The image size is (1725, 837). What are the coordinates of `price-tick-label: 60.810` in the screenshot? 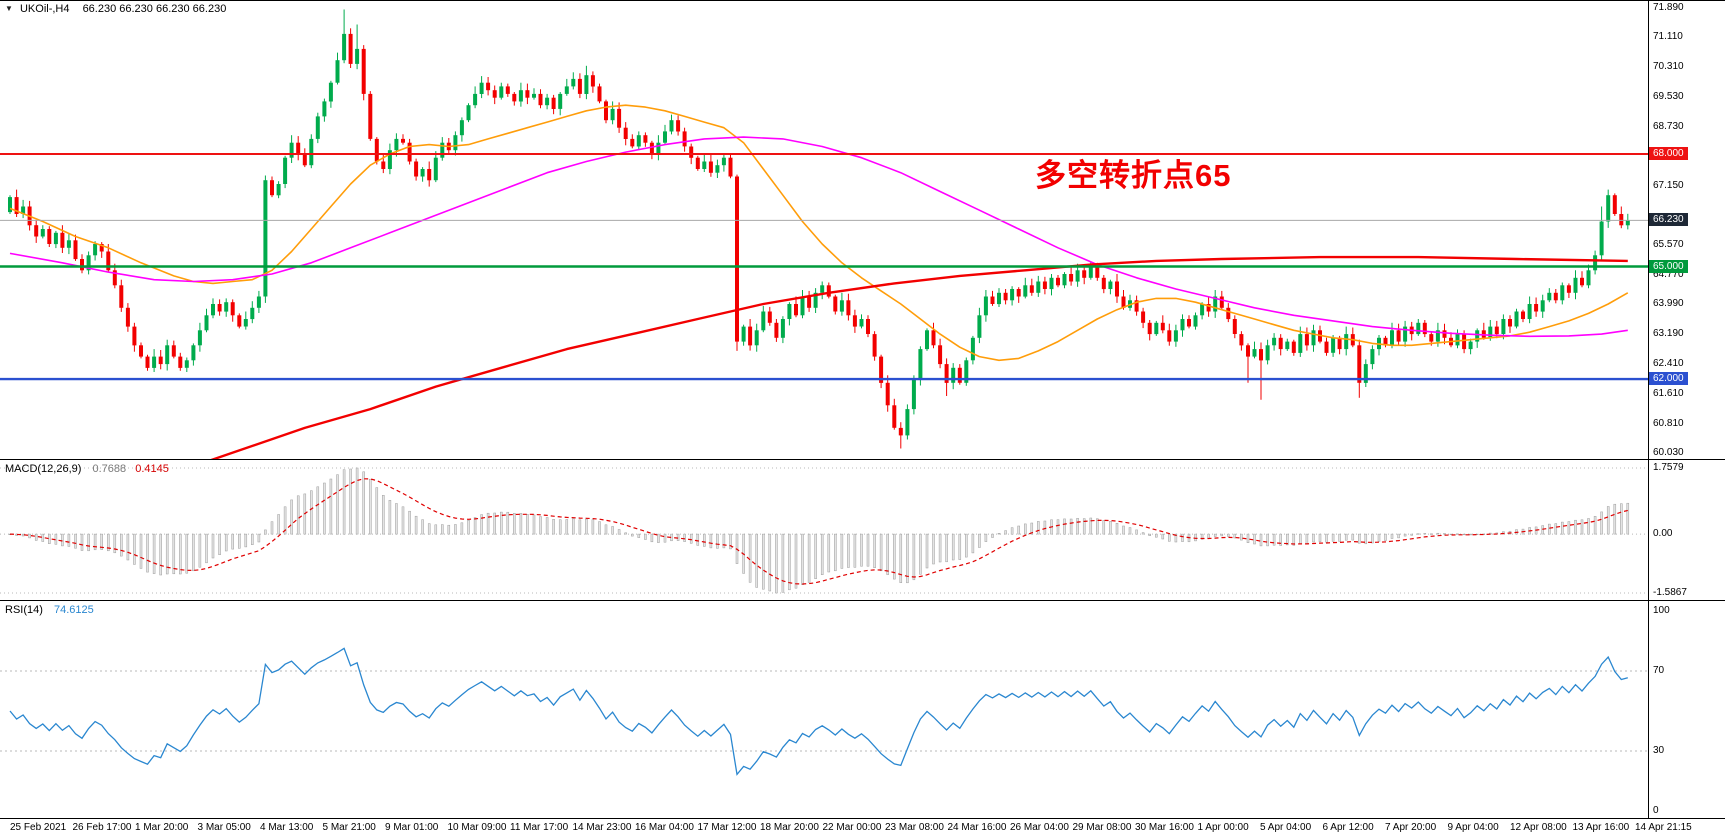 It's located at (1668, 423).